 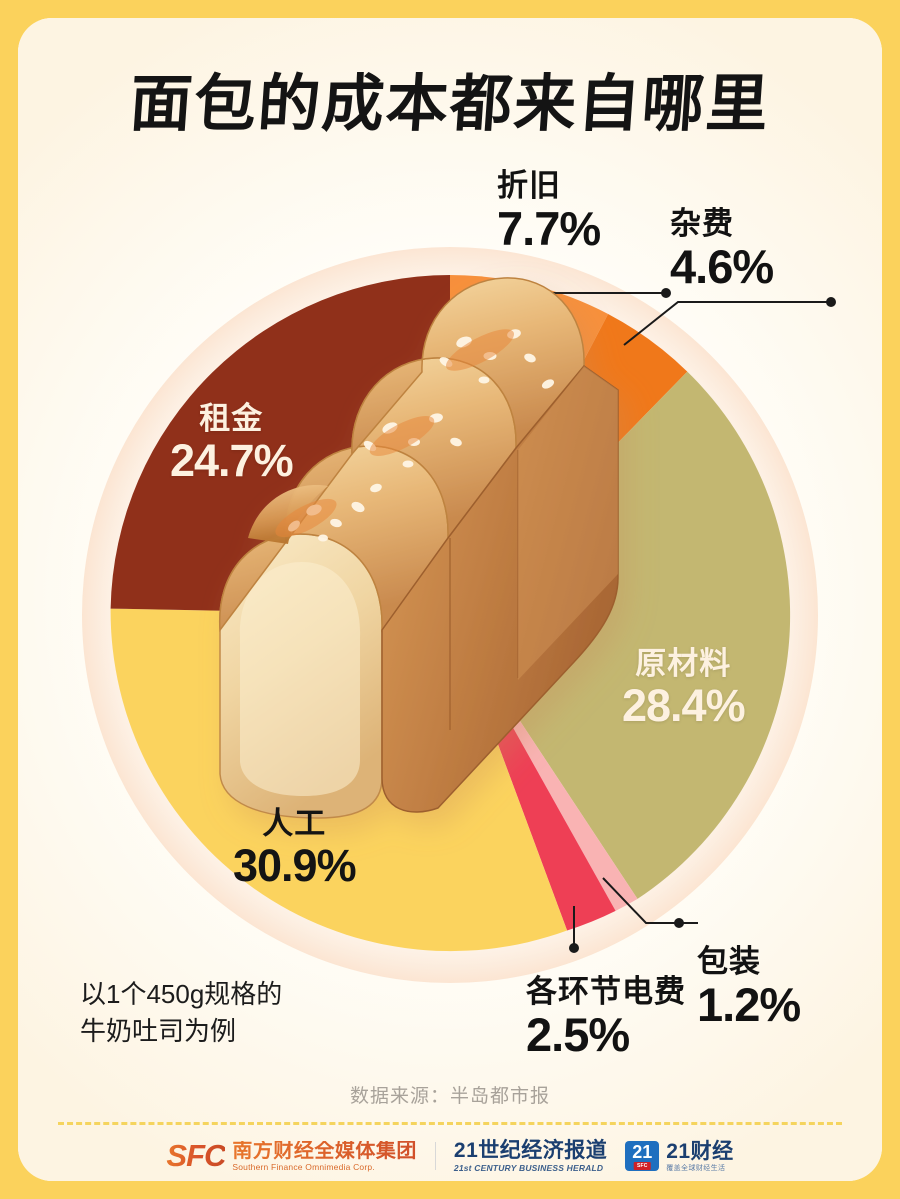 I want to click on slice-label-rent-name: 租金, so click(x=231, y=418).